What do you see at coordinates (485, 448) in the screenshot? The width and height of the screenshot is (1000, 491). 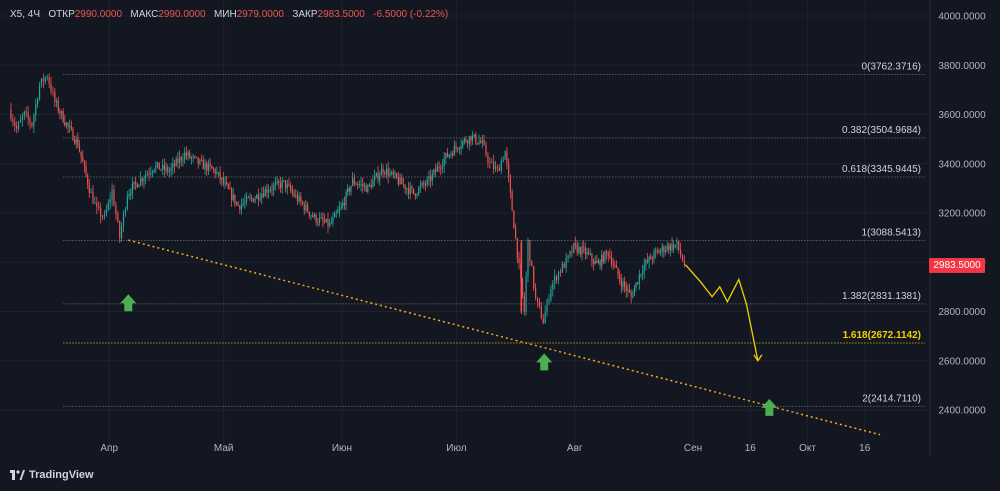 I see `time-axis: Апр Май Июн Июл Авг Сен 16 Окт 16` at bounding box center [485, 448].